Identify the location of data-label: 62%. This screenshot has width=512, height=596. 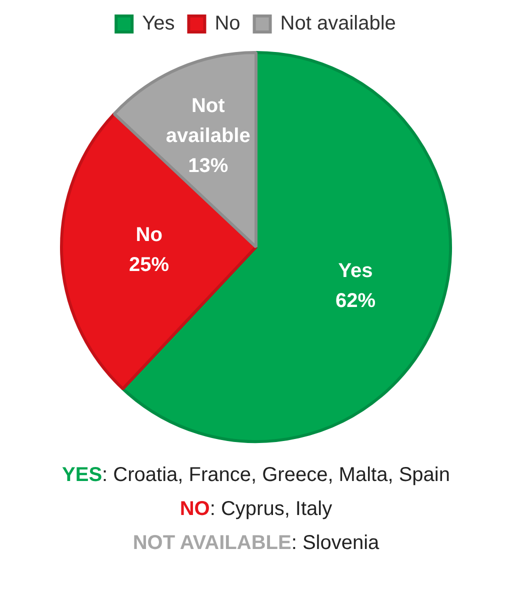
(355, 301).